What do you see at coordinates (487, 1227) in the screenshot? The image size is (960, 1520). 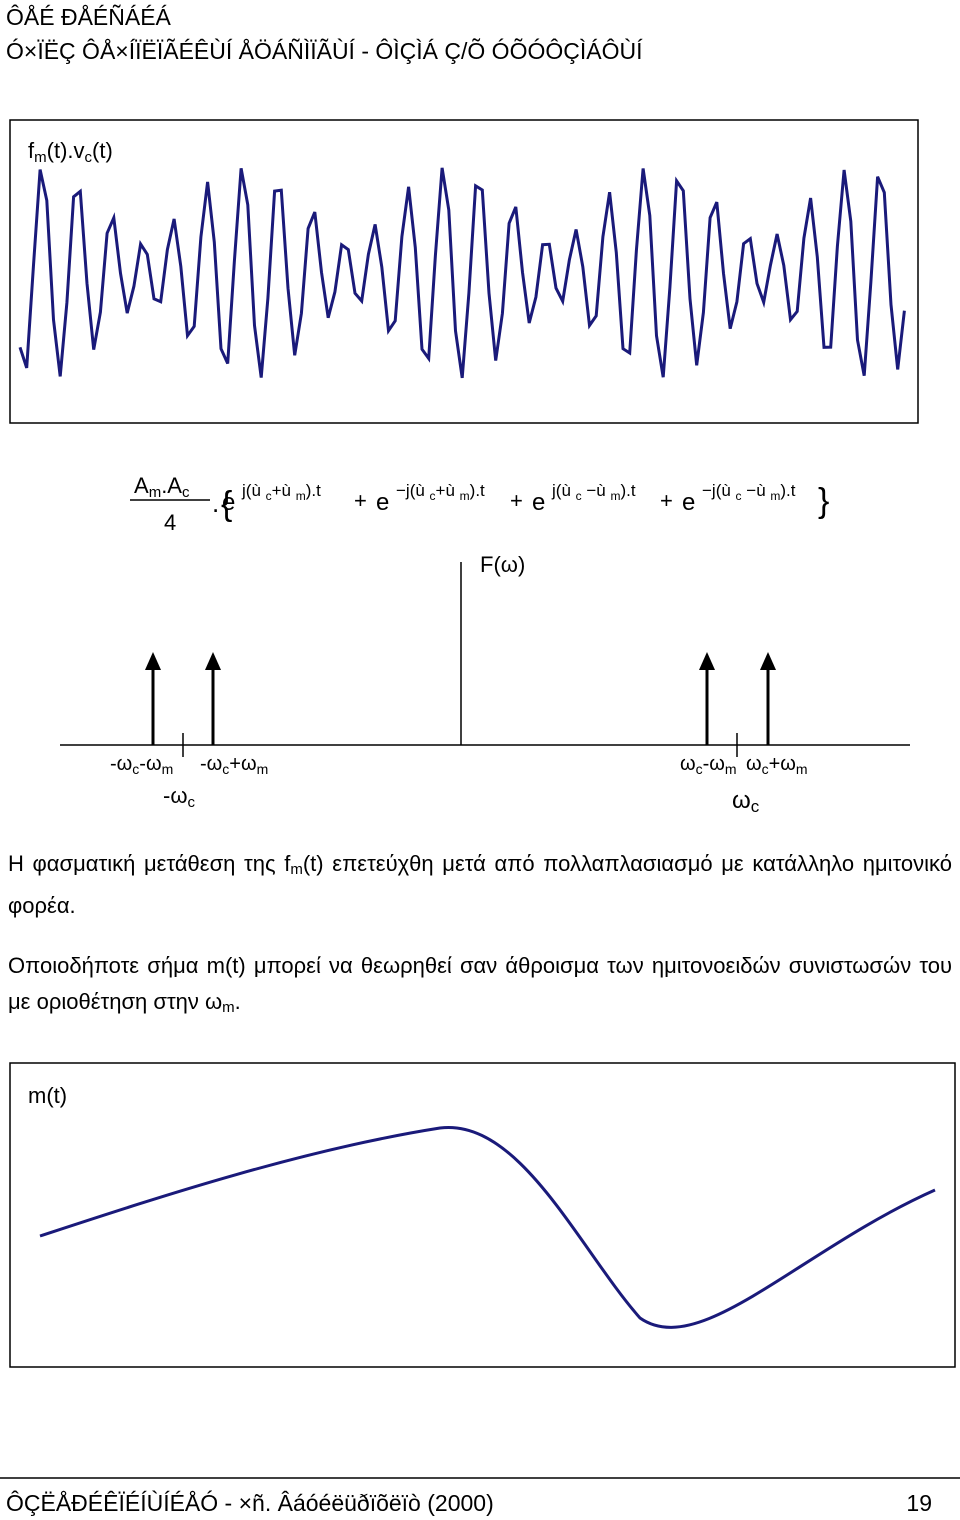 I see `message-signal` at bounding box center [487, 1227].